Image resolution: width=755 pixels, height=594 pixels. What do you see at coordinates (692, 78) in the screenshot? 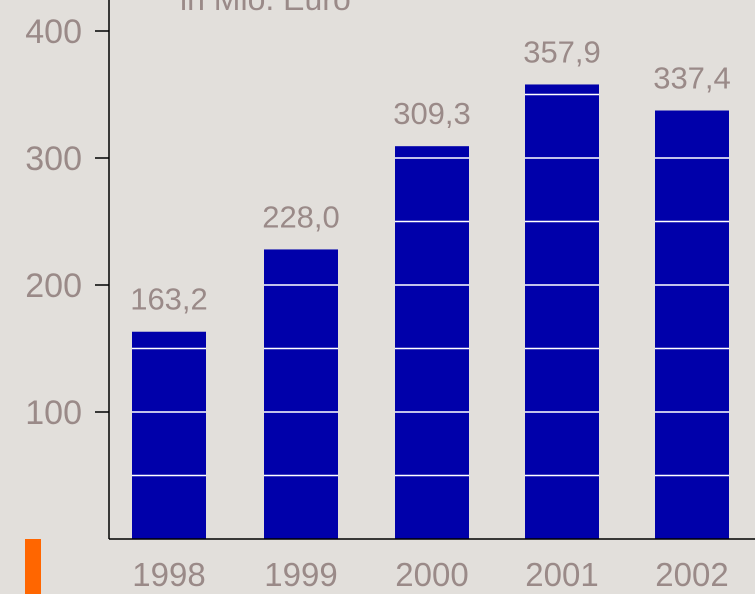
I see `value-label-2002: 337,4` at bounding box center [692, 78].